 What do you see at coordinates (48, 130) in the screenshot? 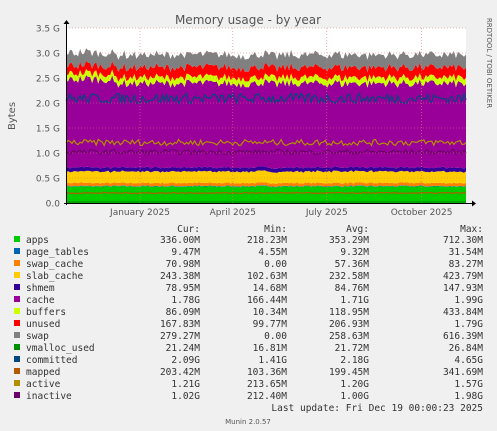
I see `y-tick-label: 1.5 G` at bounding box center [48, 130].